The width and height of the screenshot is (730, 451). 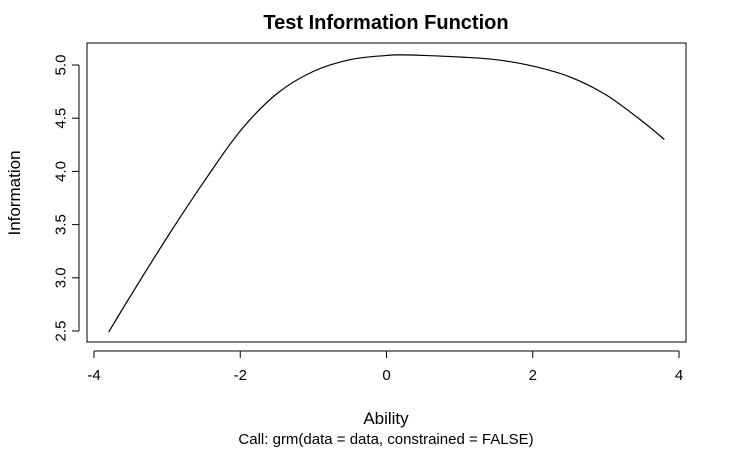 I want to click on y-tick-label: 2.5, so click(x=61, y=331).